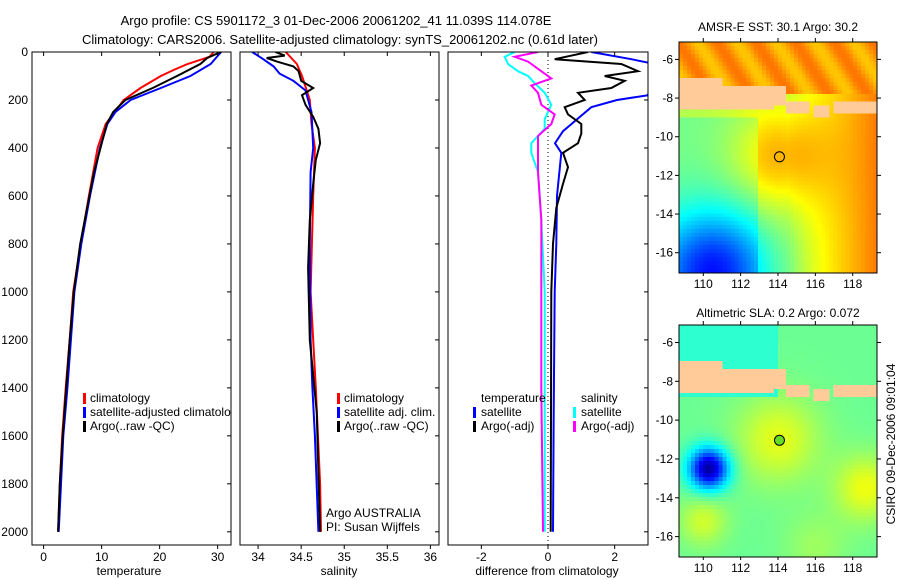 The width and height of the screenshot is (900, 580). I want to click on x-tick-label: 34, so click(258, 557).